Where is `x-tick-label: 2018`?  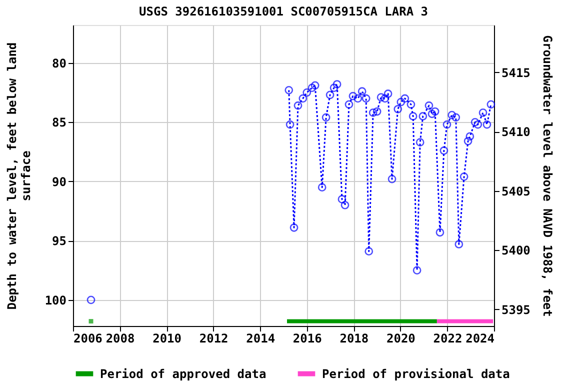 x-tick-label: 2018 is located at coordinates (354, 339).